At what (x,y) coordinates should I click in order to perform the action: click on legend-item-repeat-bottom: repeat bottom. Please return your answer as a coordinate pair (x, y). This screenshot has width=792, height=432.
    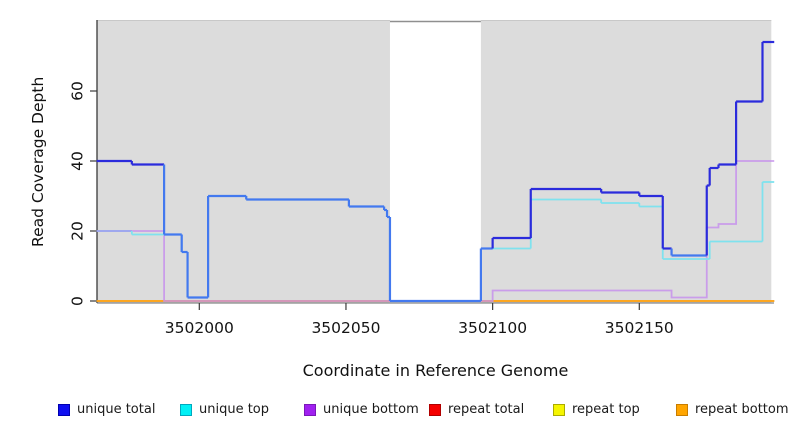
    Looking at the image, I should click on (732, 409).